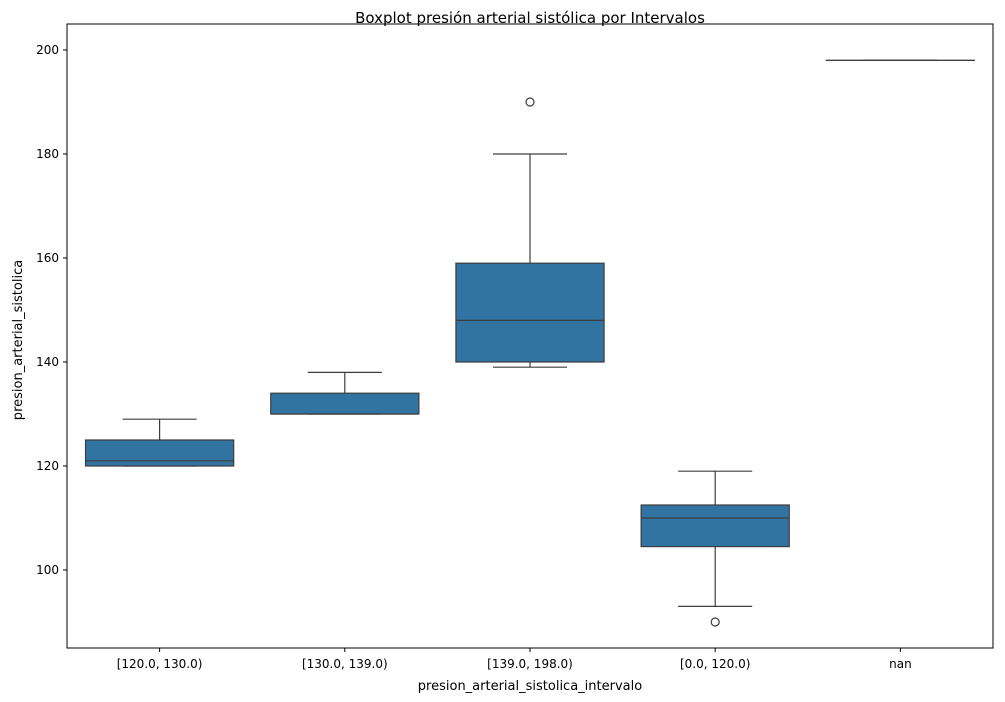 This screenshot has width=1005, height=702. Describe the element at coordinates (530, 686) in the screenshot. I see `x-axis-label: presion_arterial_sistolica_intervalo` at that location.